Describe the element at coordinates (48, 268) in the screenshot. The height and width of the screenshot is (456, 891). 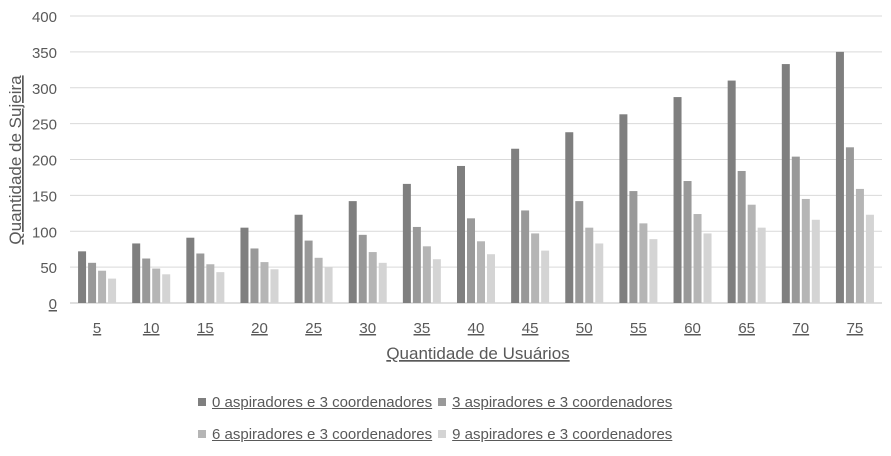
I see `y-tick-label: 50` at that location.